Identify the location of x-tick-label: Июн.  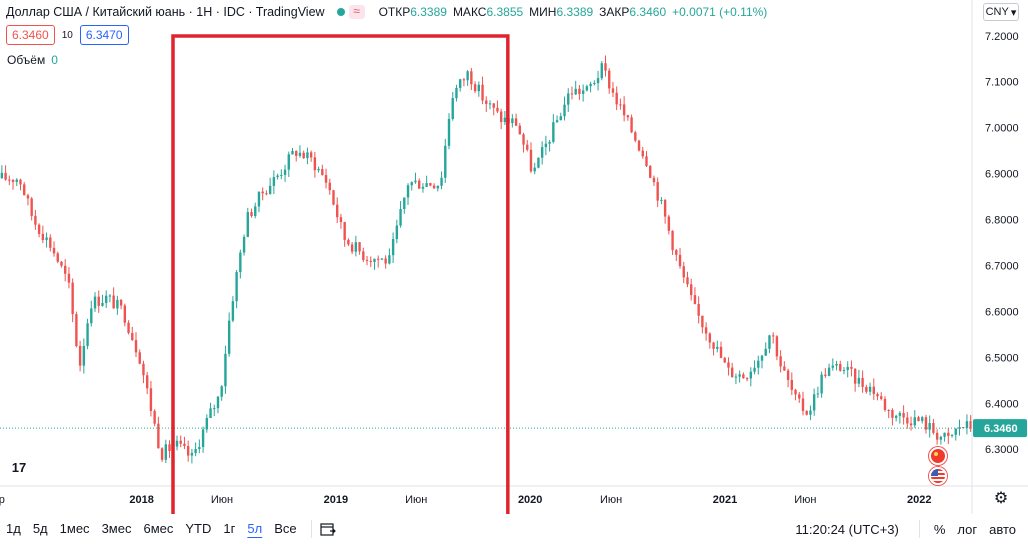
(805, 500).